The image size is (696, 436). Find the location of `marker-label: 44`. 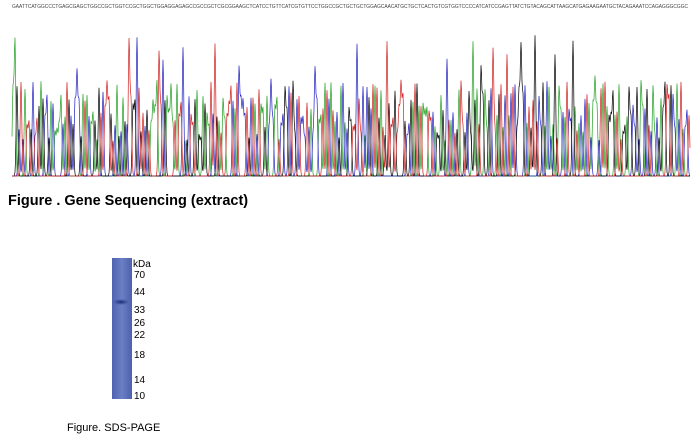

marker-label: 44 is located at coordinates (140, 292).